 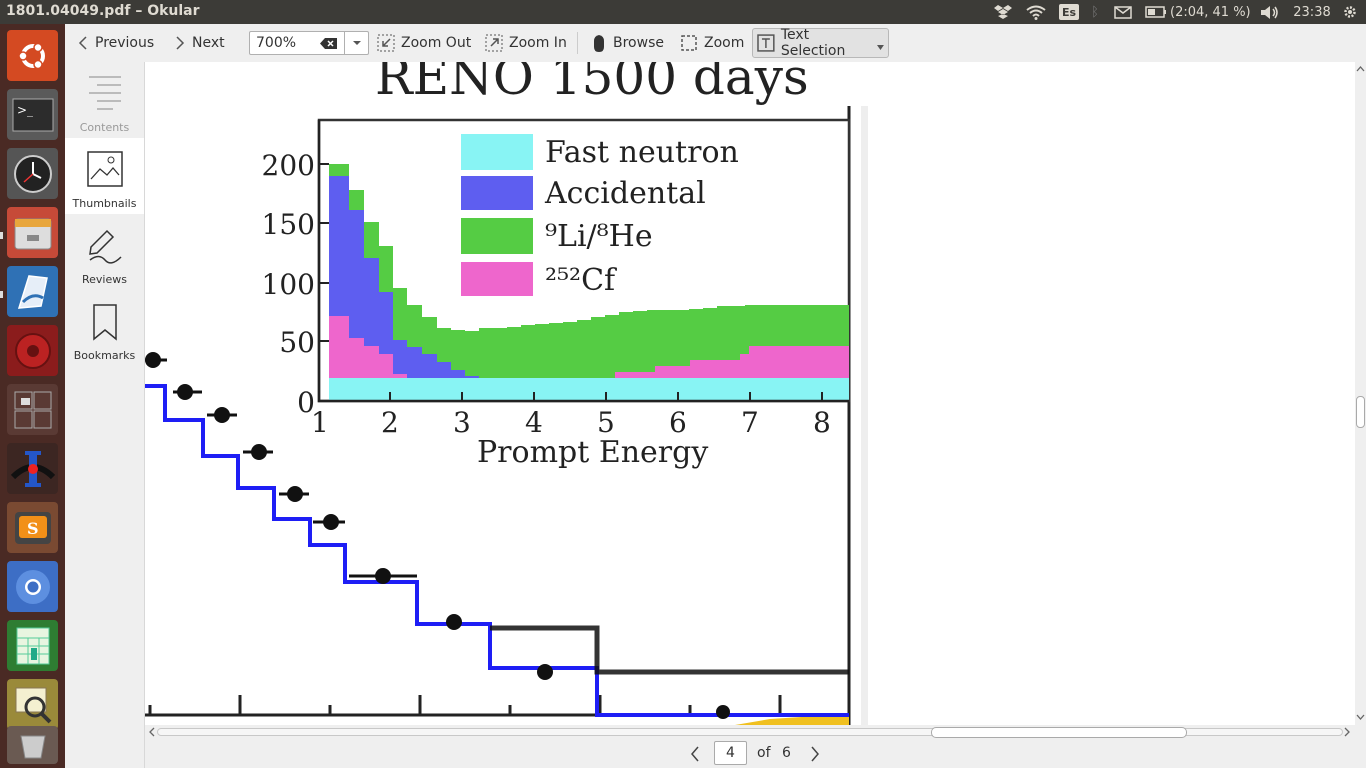 I want to click on sidebar-label-bookmarks: Bookmarks, so click(x=104, y=355).